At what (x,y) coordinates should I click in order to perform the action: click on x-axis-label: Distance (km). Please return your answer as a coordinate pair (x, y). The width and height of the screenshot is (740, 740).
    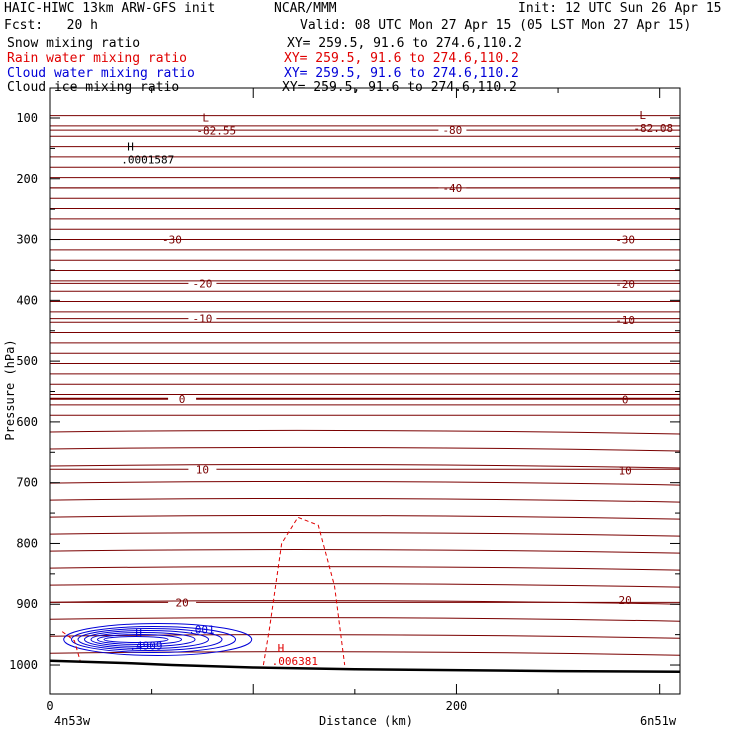
    Looking at the image, I should click on (366, 721).